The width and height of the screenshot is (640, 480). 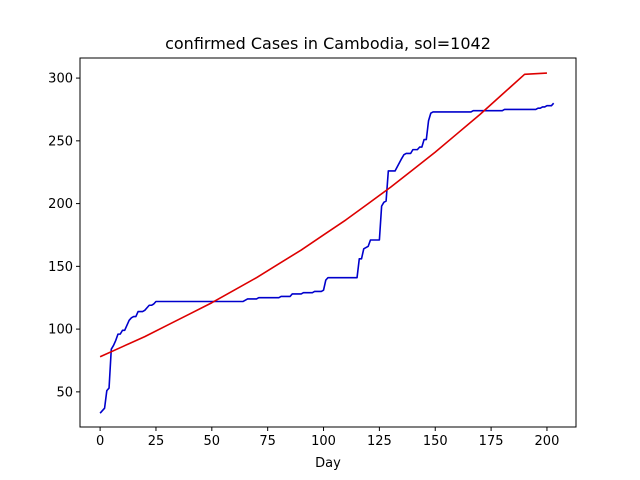 I want to click on x-tick-label: 50, so click(x=212, y=441).